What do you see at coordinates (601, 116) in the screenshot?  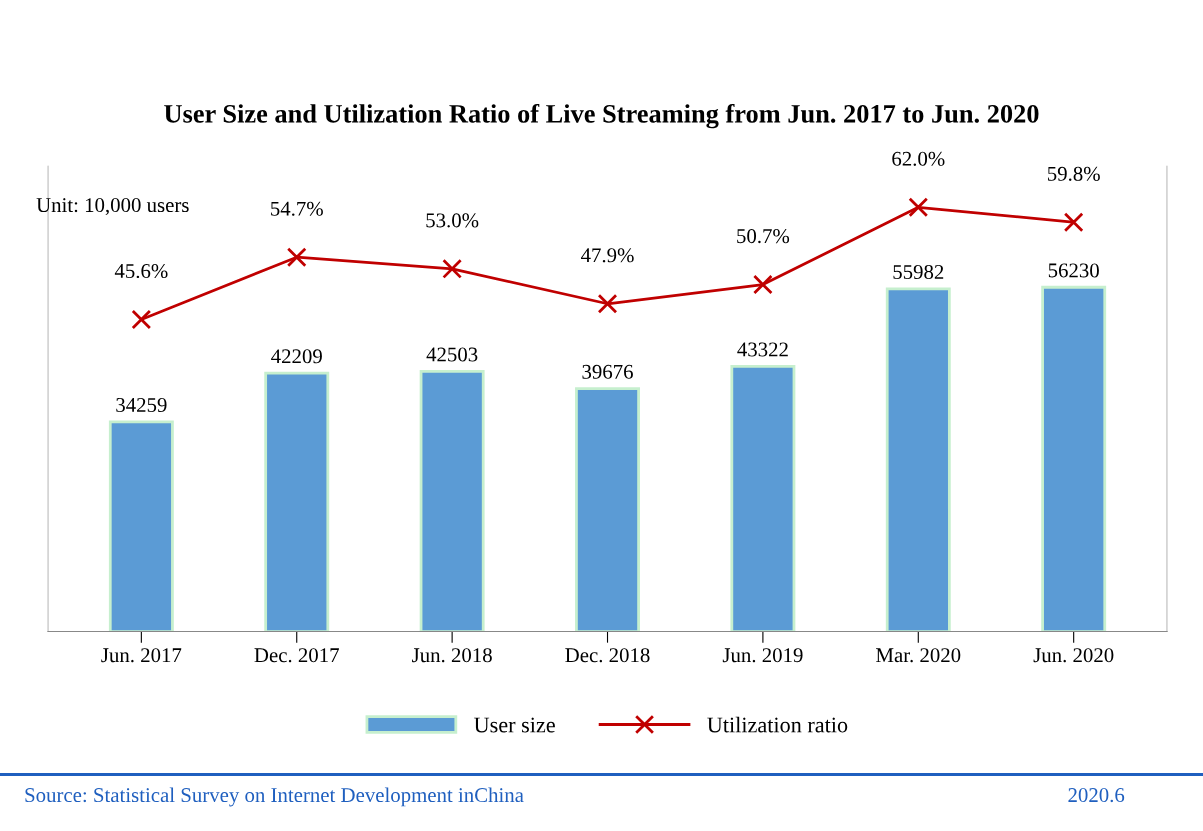 I see `chart-title: User Size and Utilization Ratio of Live Streaming from Jun. 2017 to Jun. 2020` at bounding box center [601, 116].